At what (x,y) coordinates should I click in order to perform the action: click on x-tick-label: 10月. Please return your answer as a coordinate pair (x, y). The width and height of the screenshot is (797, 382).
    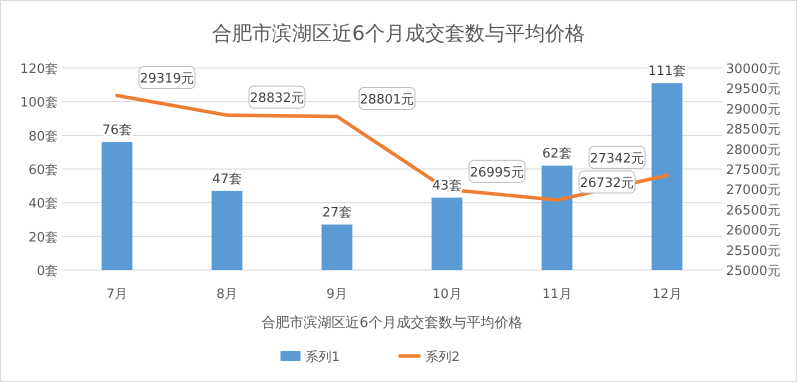
    Looking at the image, I should click on (447, 294).